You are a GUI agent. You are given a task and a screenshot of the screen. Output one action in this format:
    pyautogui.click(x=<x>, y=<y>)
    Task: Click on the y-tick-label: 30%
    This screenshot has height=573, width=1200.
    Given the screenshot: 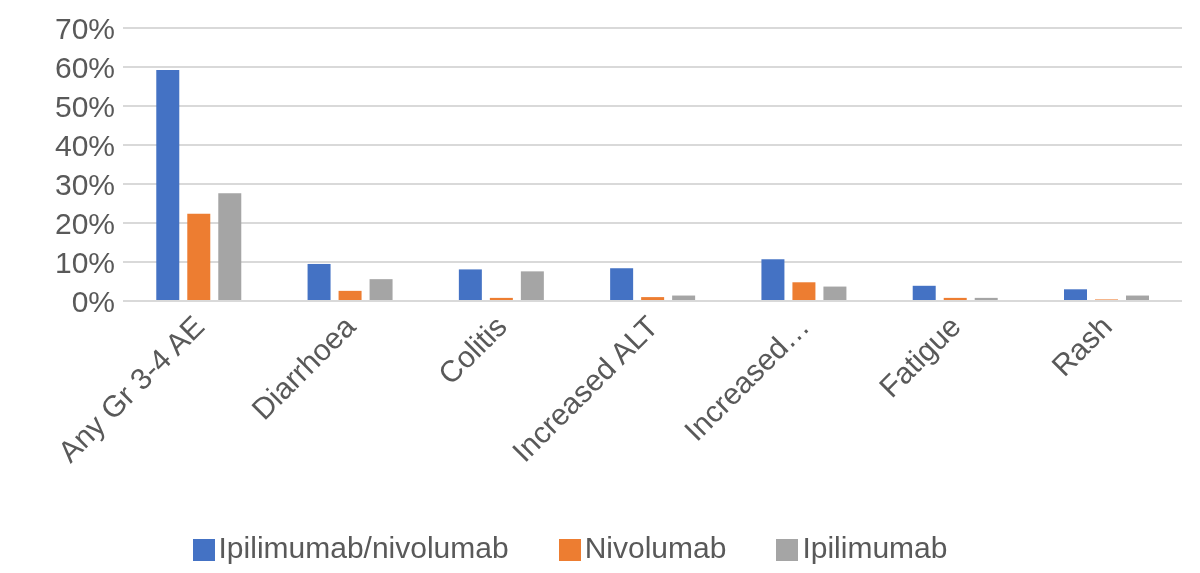 What is the action you would take?
    pyautogui.click(x=84, y=184)
    